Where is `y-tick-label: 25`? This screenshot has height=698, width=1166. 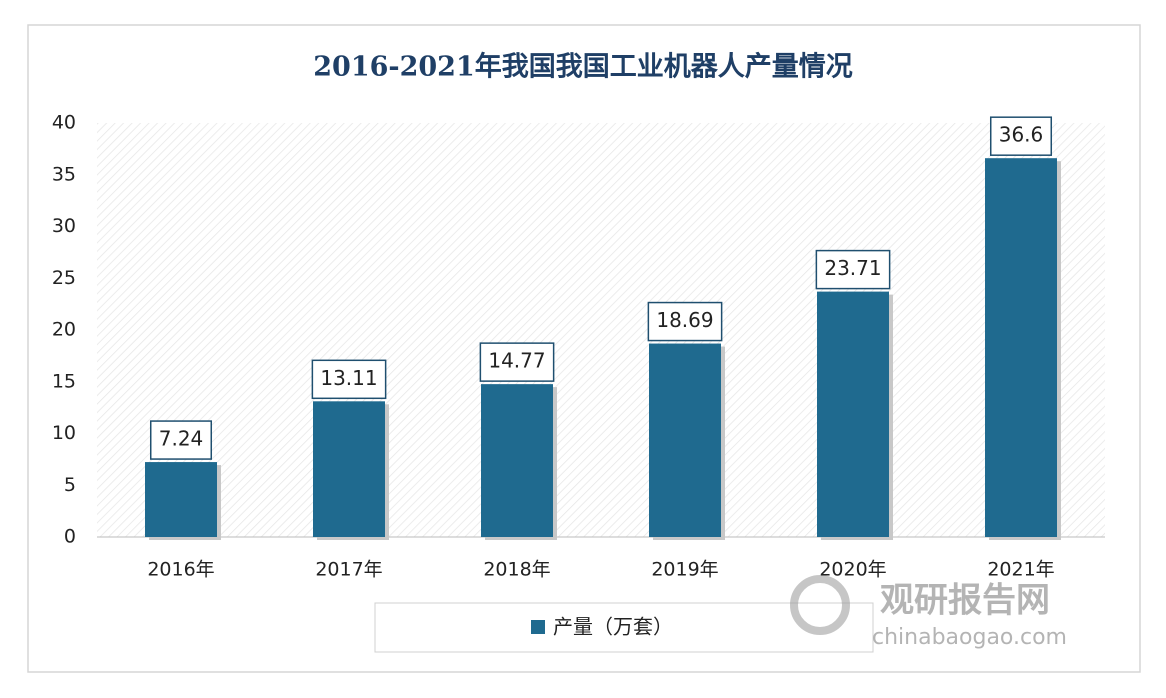
y-tick-label: 25 is located at coordinates (64, 278).